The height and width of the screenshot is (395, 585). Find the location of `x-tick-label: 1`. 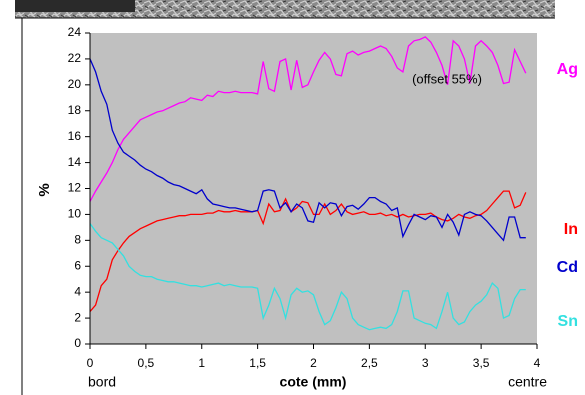

x-tick-label: 1 is located at coordinates (201, 363).